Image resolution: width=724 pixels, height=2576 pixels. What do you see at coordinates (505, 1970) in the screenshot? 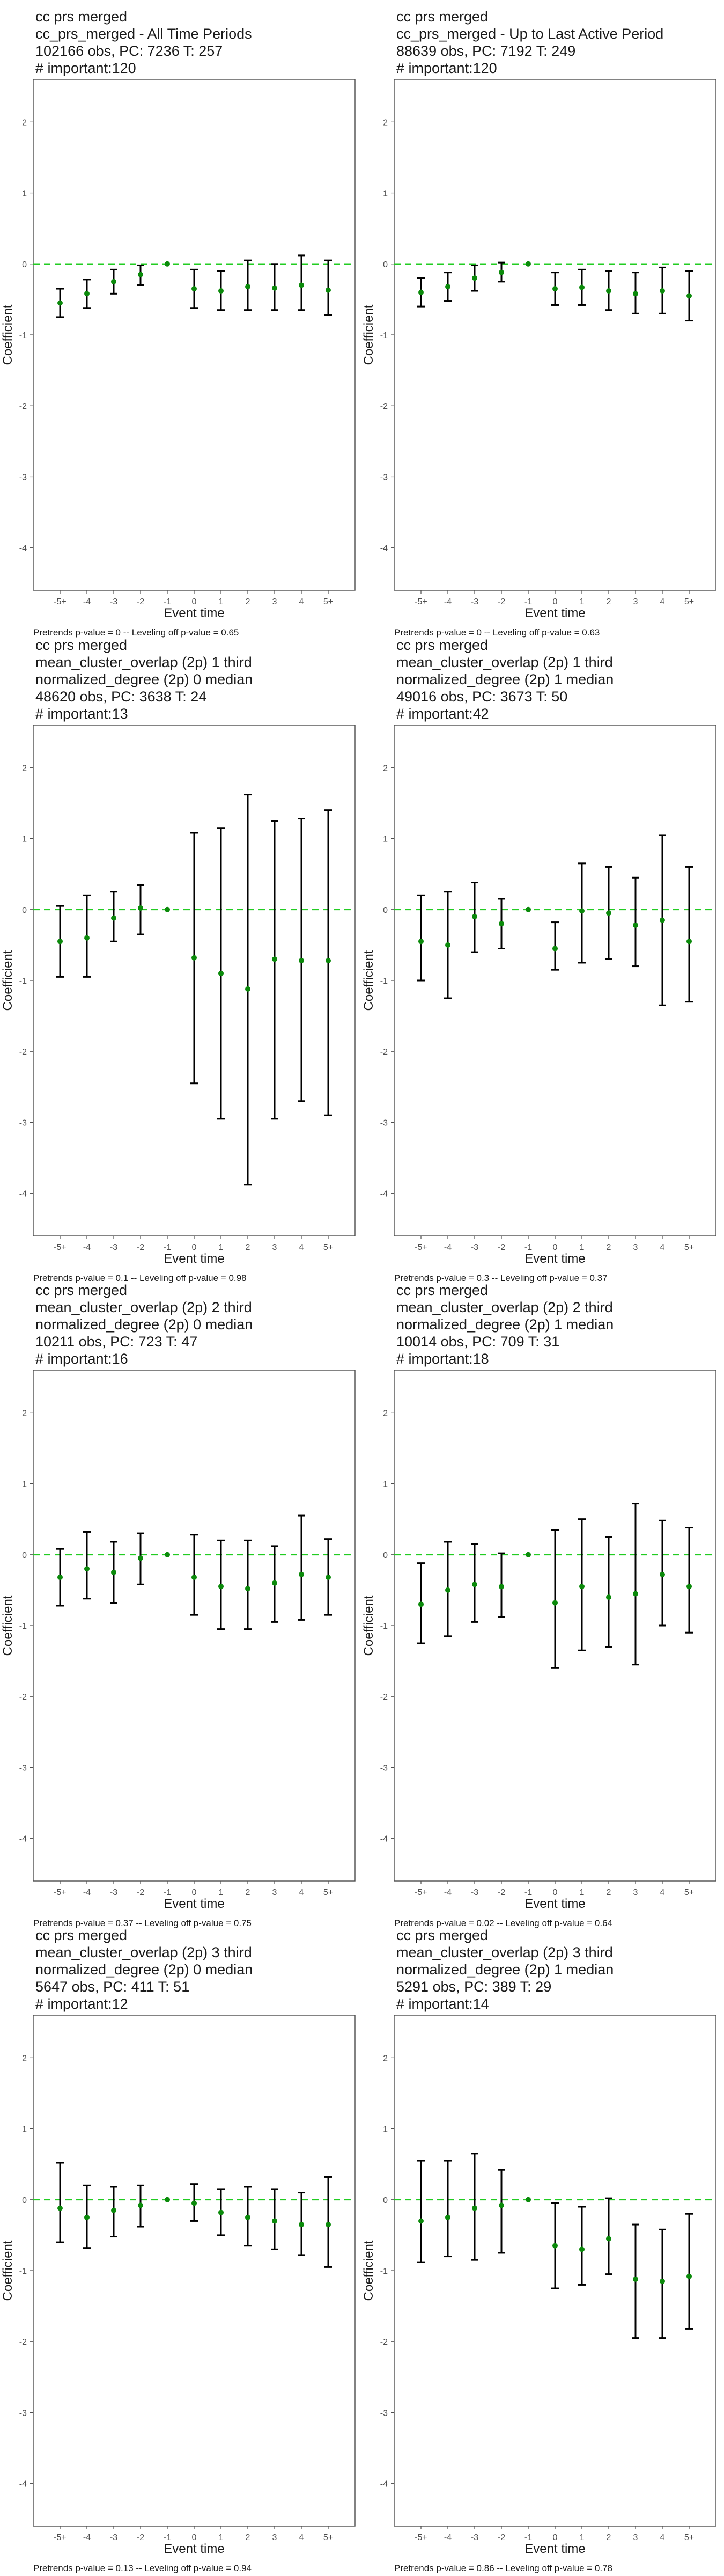
I see `chart-title-line: normalized_degree (2p) 1 median` at bounding box center [505, 1970].